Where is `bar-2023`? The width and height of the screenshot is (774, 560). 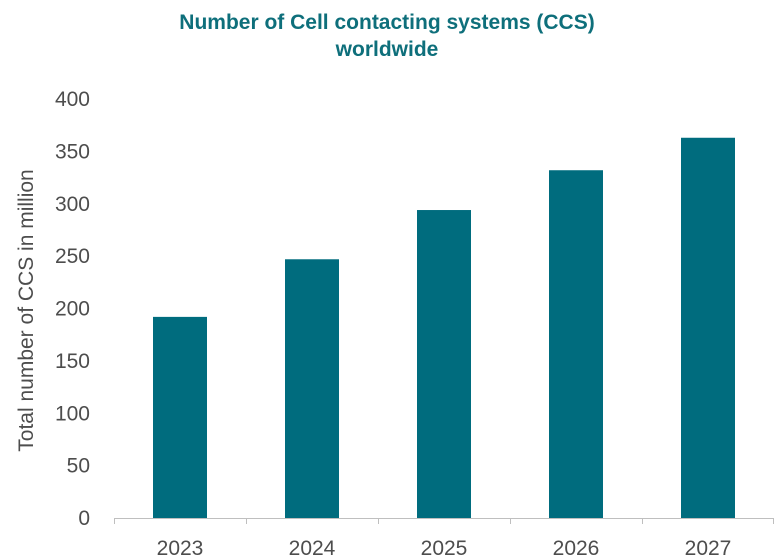 bar-2023 is located at coordinates (180, 417).